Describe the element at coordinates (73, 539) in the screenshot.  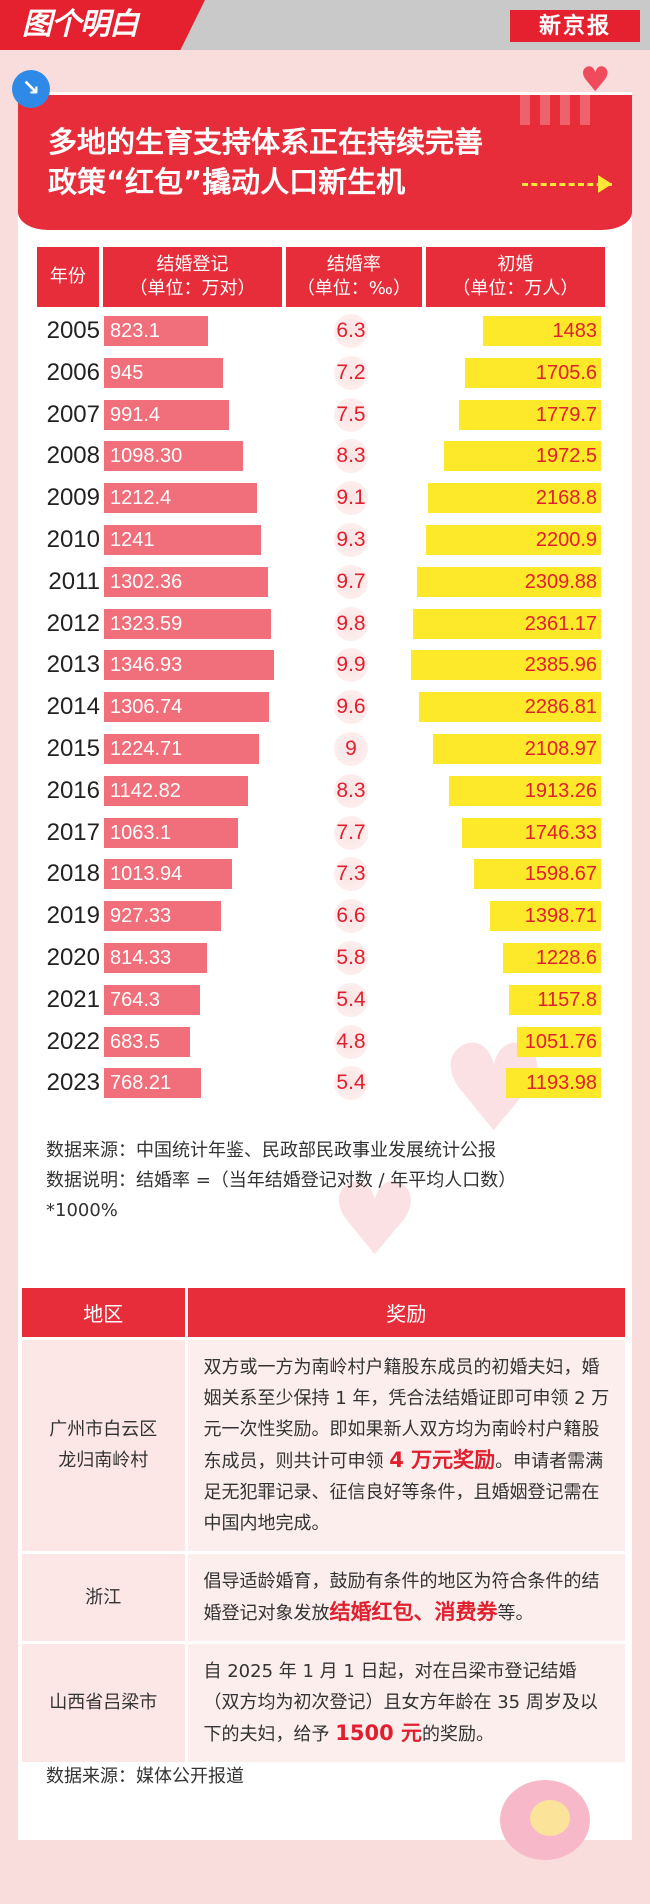
I see `year-label: 2010` at that location.